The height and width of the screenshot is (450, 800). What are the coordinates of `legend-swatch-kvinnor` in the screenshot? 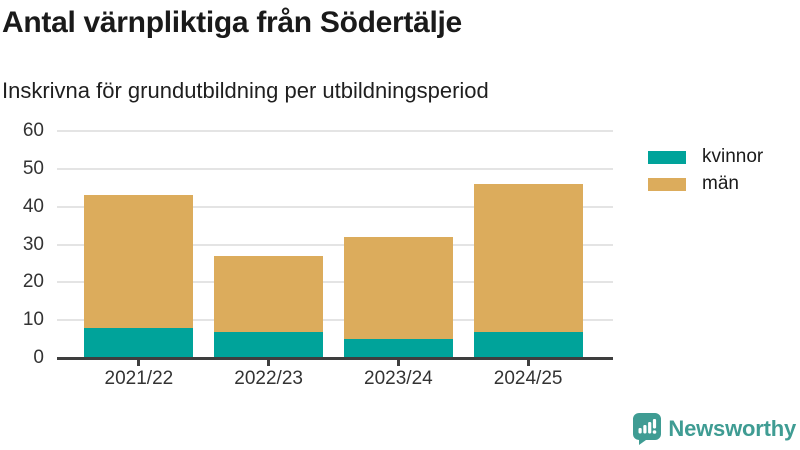 It's located at (667, 157).